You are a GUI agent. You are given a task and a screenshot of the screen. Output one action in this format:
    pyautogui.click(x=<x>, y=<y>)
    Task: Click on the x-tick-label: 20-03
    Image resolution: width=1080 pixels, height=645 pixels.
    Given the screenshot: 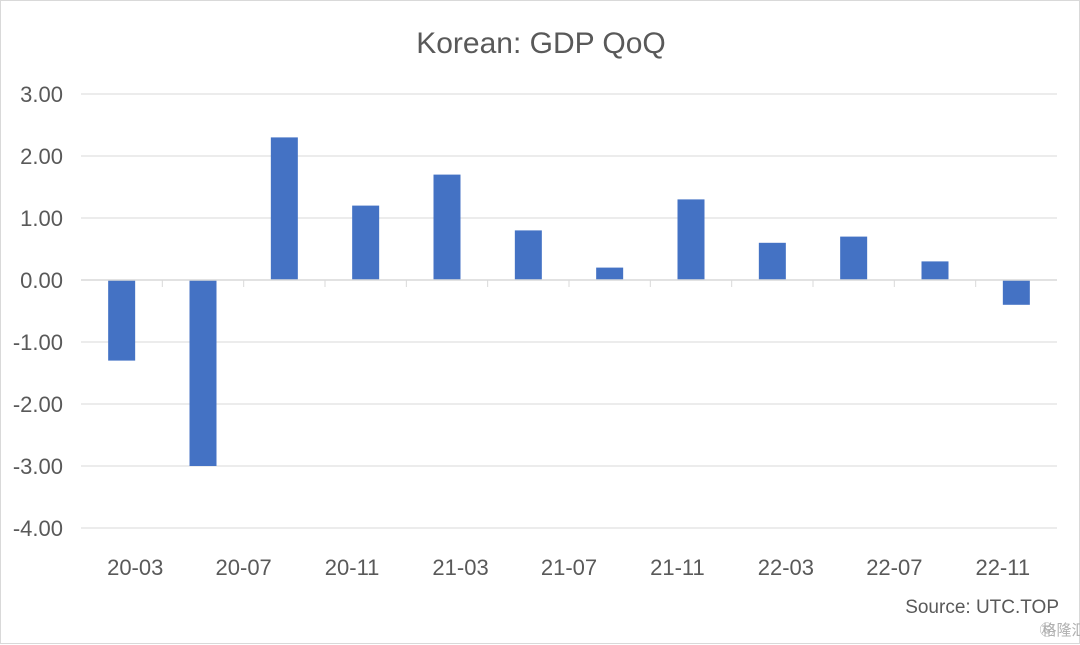 What is the action you would take?
    pyautogui.click(x=135, y=567)
    